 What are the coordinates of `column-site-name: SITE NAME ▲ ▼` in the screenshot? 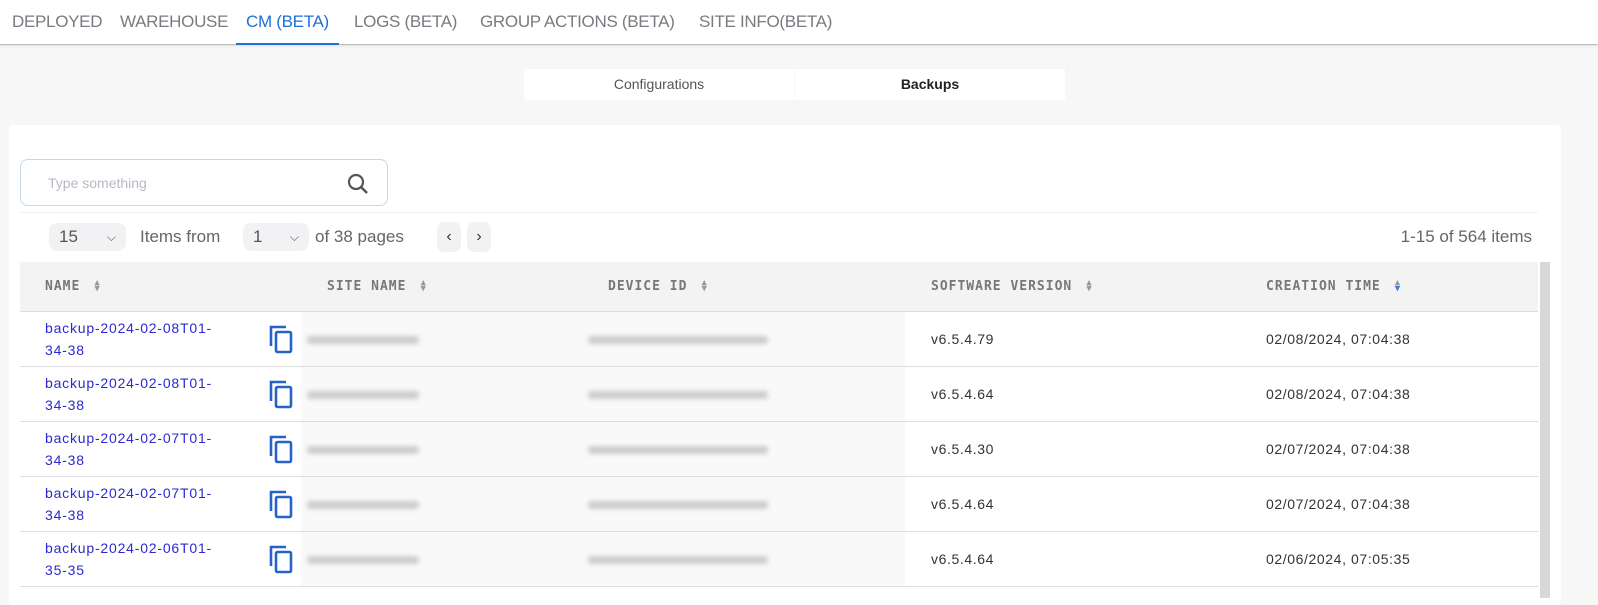 It's located at (441, 287).